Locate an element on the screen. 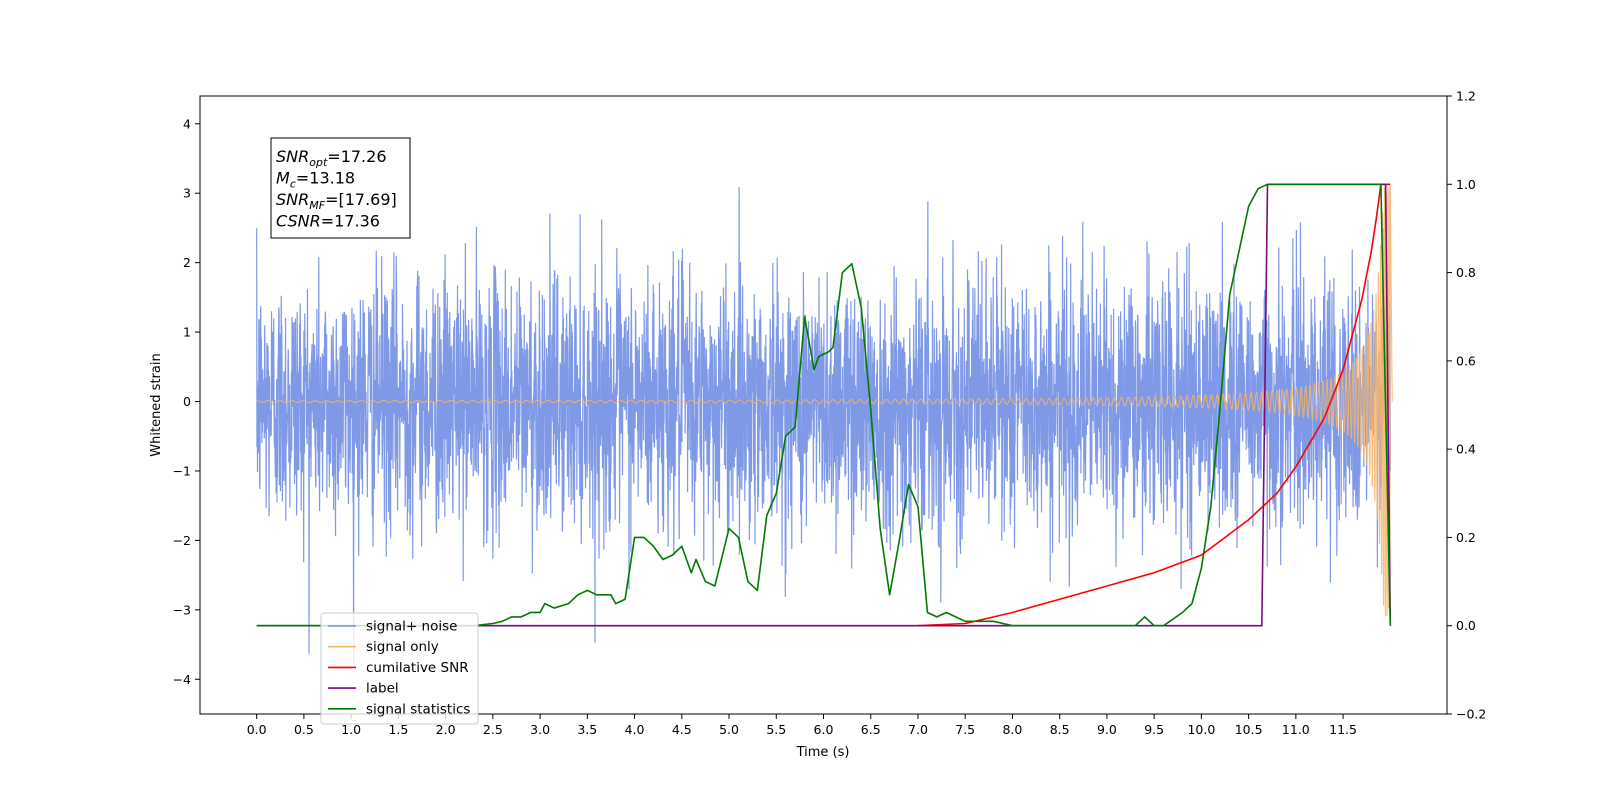  x-tick-label: 5.0 is located at coordinates (729, 729).